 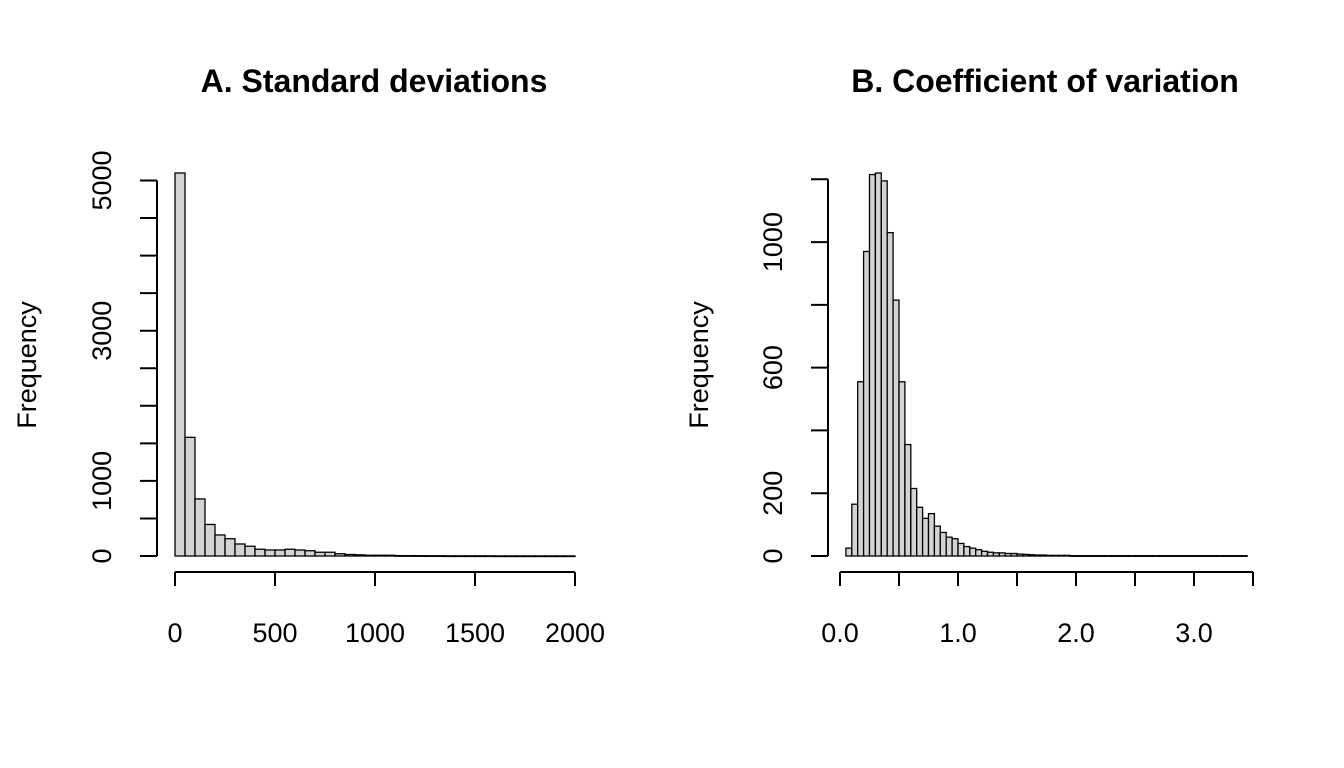 What do you see at coordinates (102, 481) in the screenshot?
I see `panel-a-y-tick-label: 1000` at bounding box center [102, 481].